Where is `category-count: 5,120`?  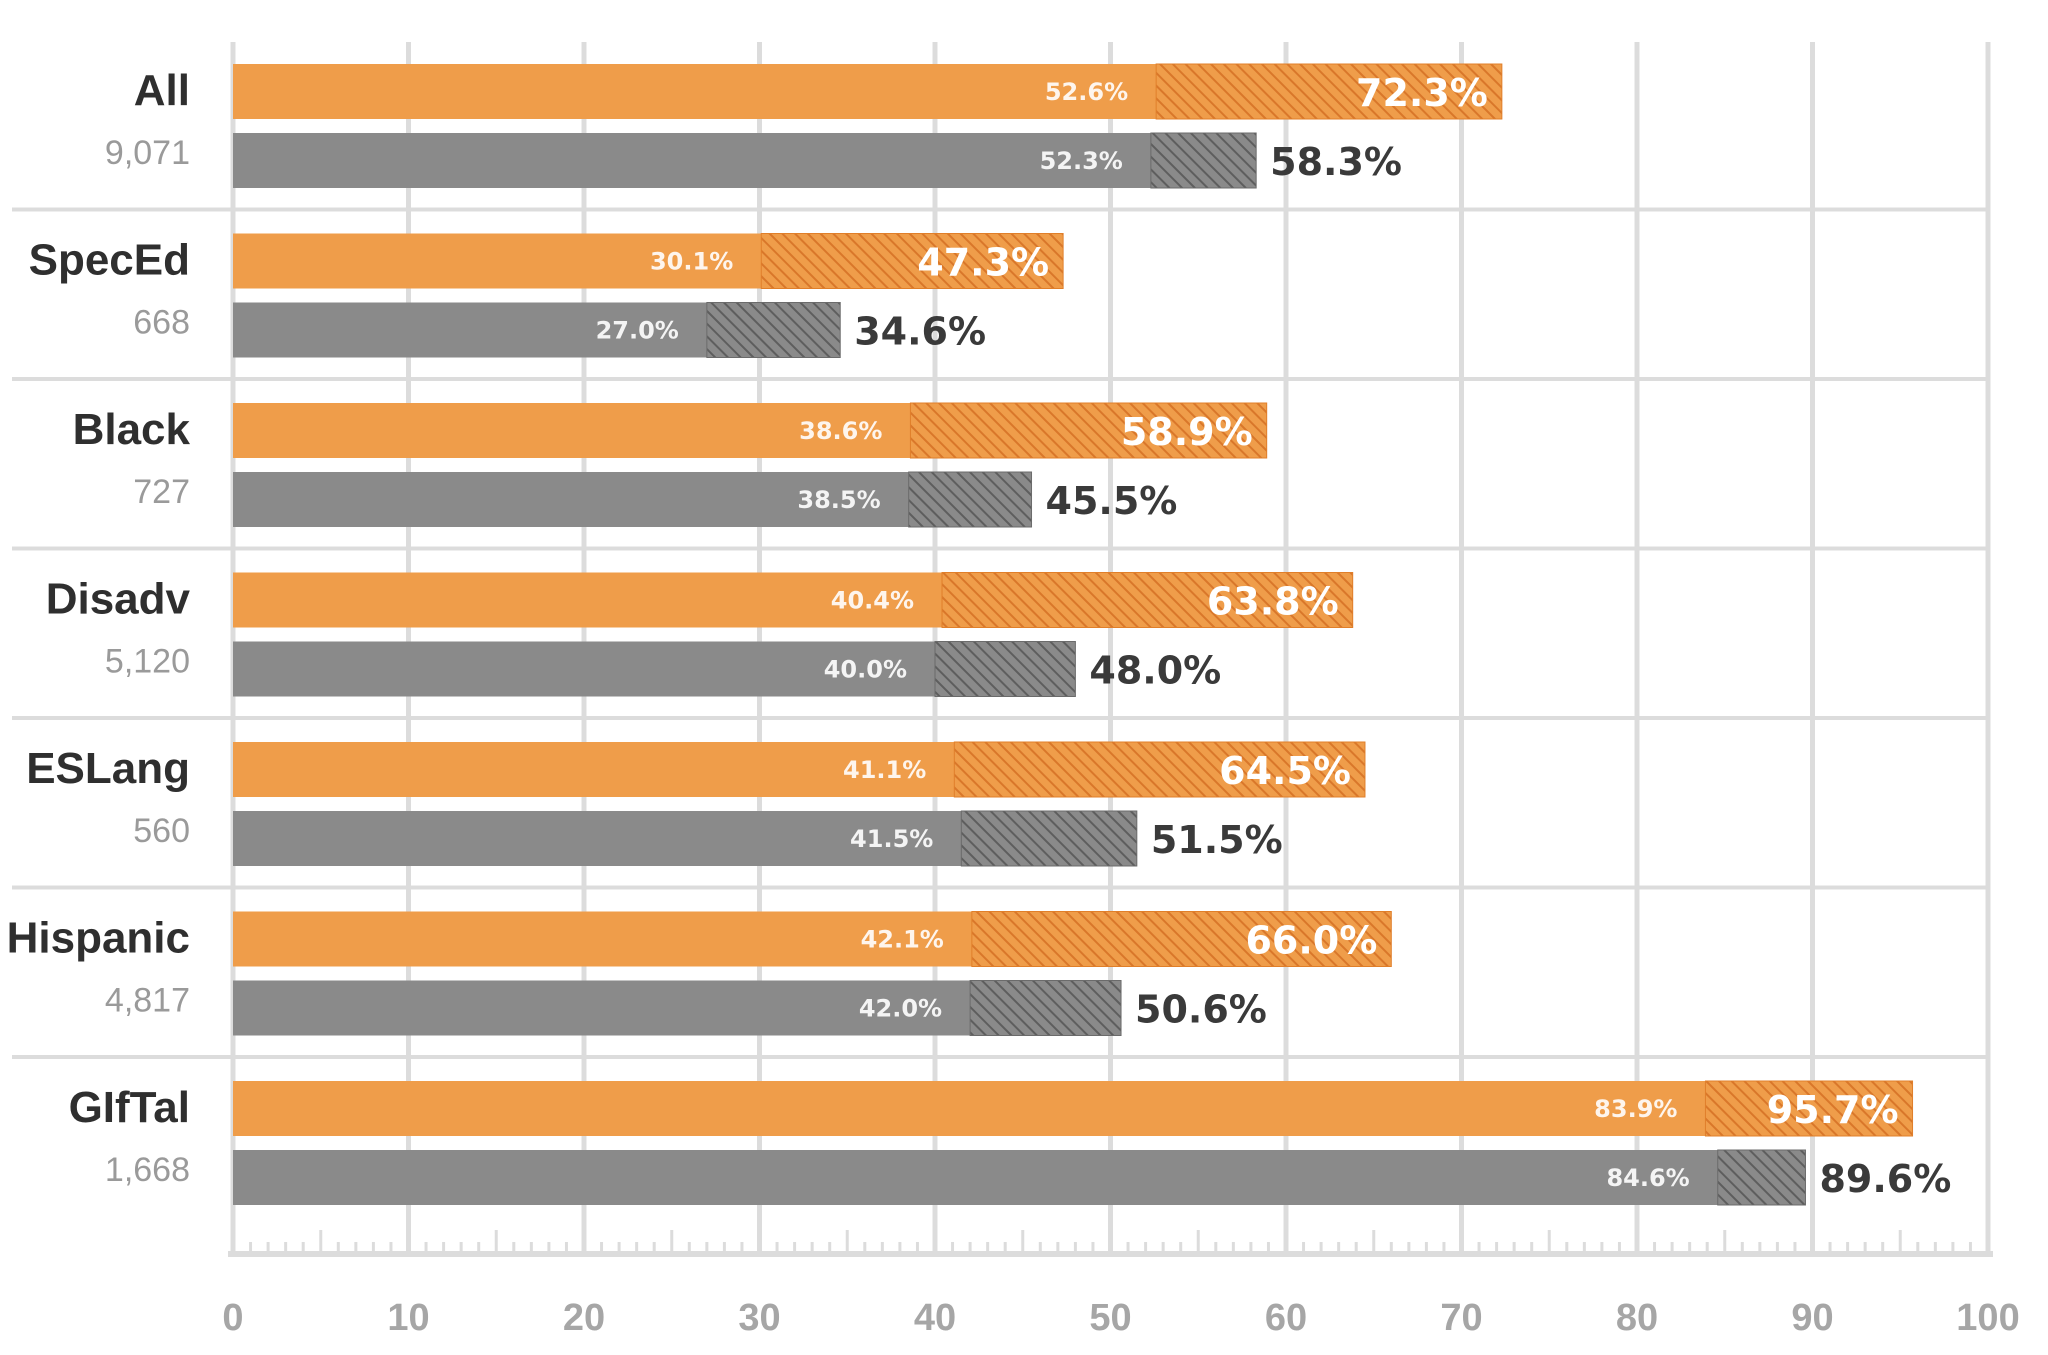 category-count: 5,120 is located at coordinates (147, 662).